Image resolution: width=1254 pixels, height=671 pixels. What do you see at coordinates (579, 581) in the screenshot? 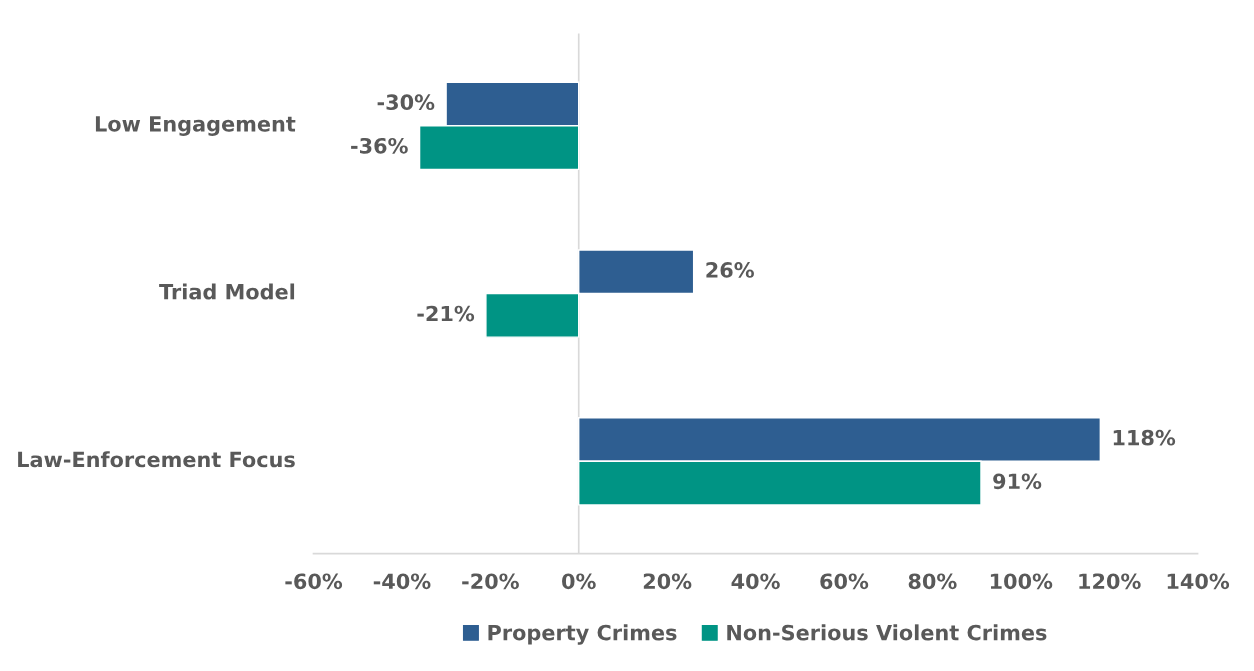
I see `x-tick-label: 0%` at bounding box center [579, 581].